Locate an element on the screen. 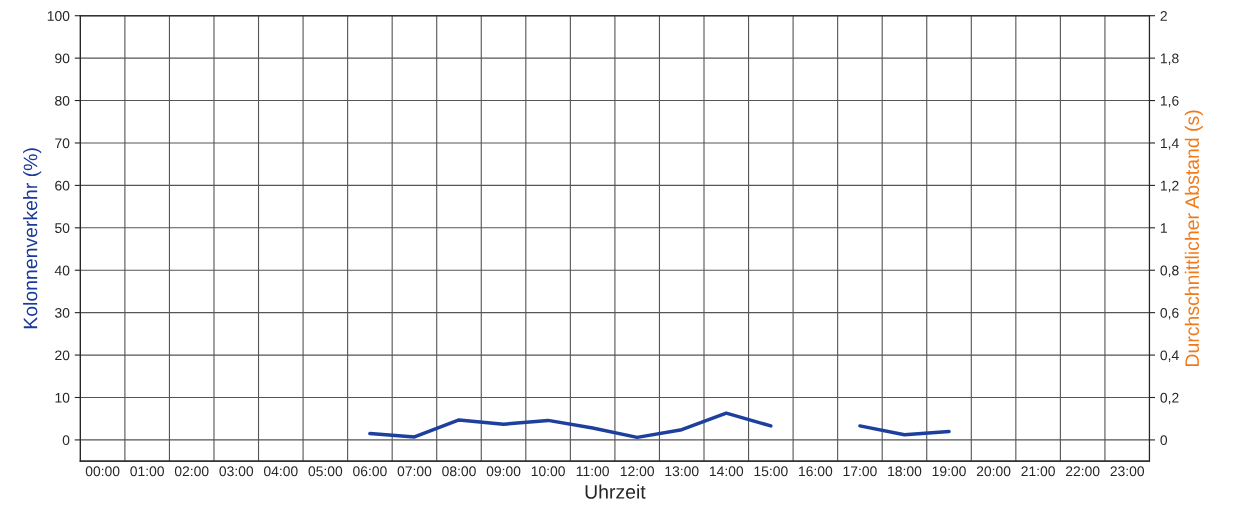  x-tick-label: 21:00 is located at coordinates (1038, 471).